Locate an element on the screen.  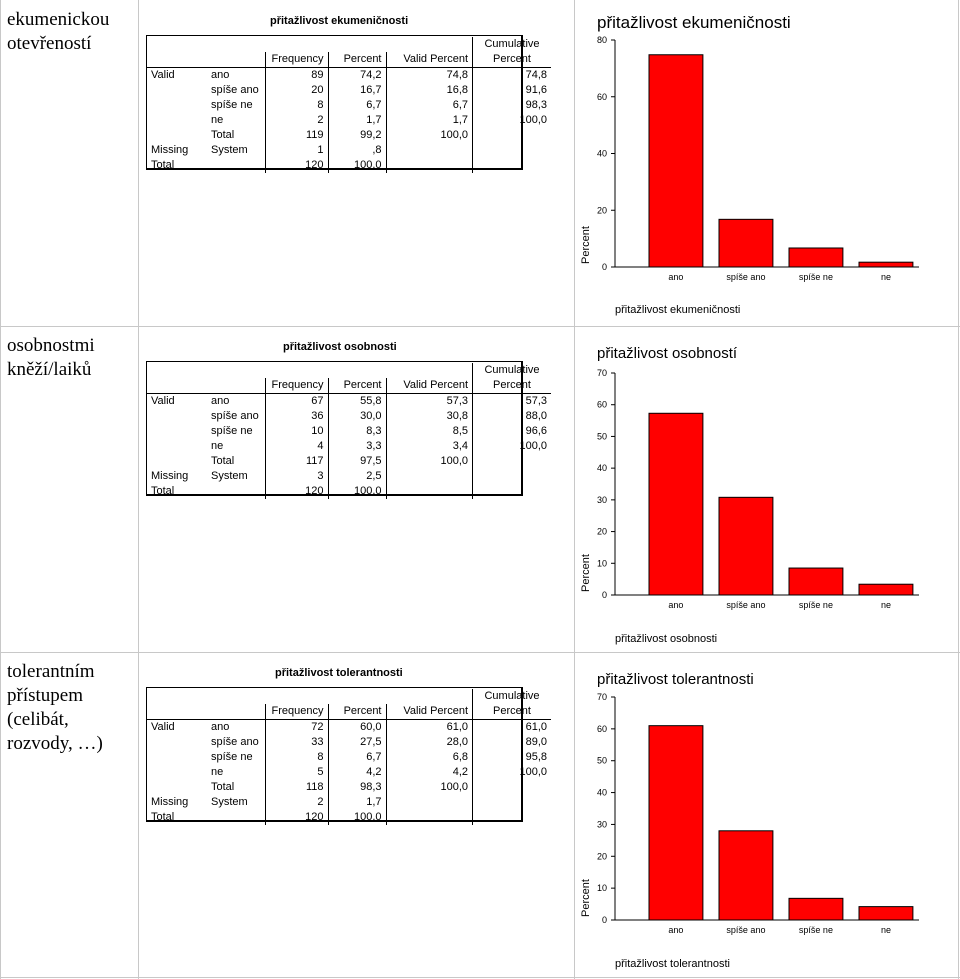
table-cell: 30,8 is located at coordinates (429, 416).